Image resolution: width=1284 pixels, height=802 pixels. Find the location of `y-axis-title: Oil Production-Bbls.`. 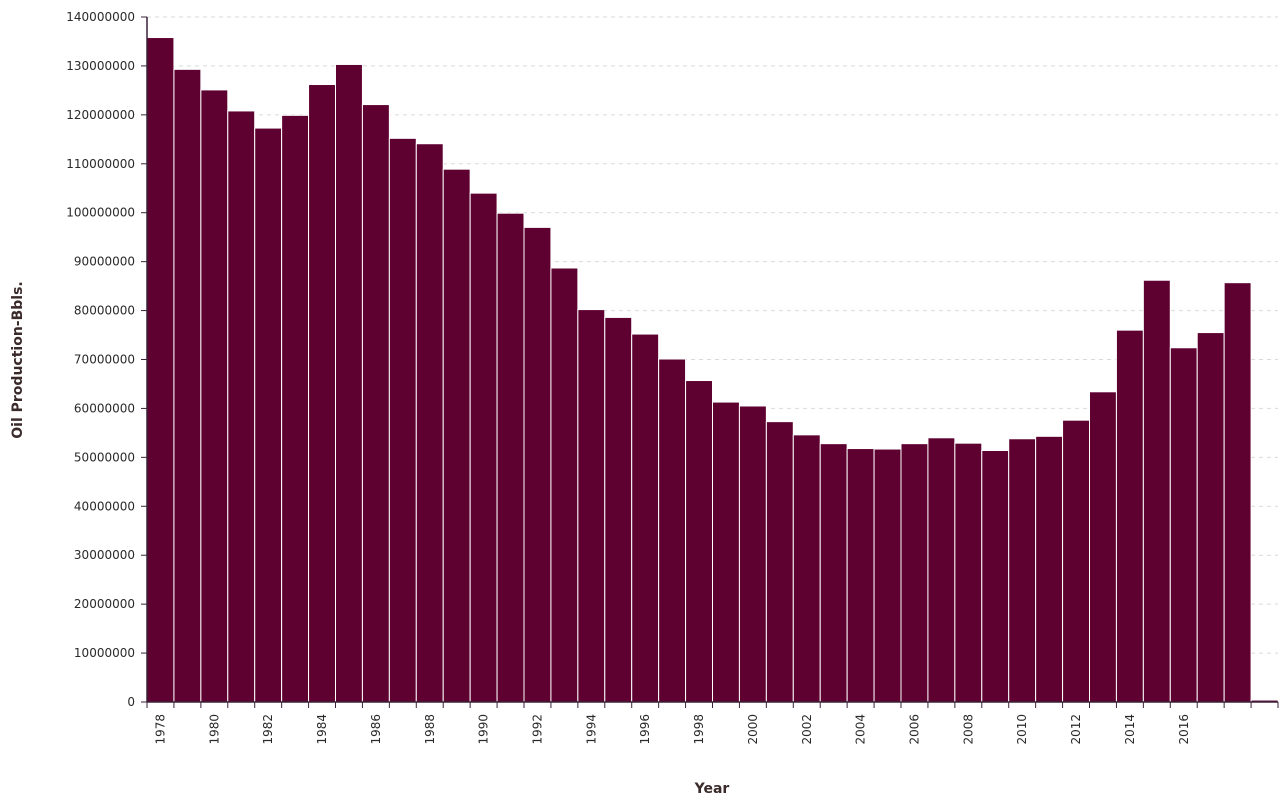

y-axis-title: Oil Production-Bbls. is located at coordinates (18, 359).